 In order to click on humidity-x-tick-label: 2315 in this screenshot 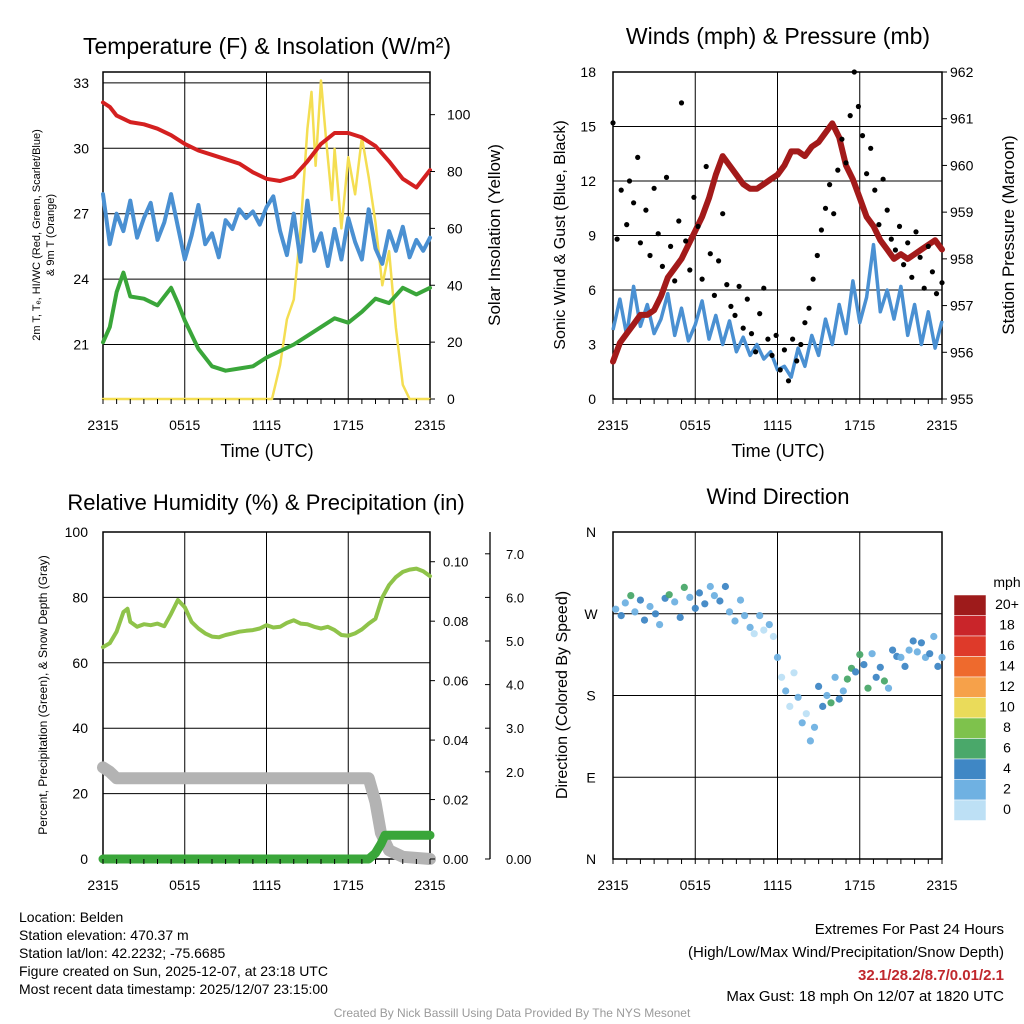, I will do `click(102, 885)`.